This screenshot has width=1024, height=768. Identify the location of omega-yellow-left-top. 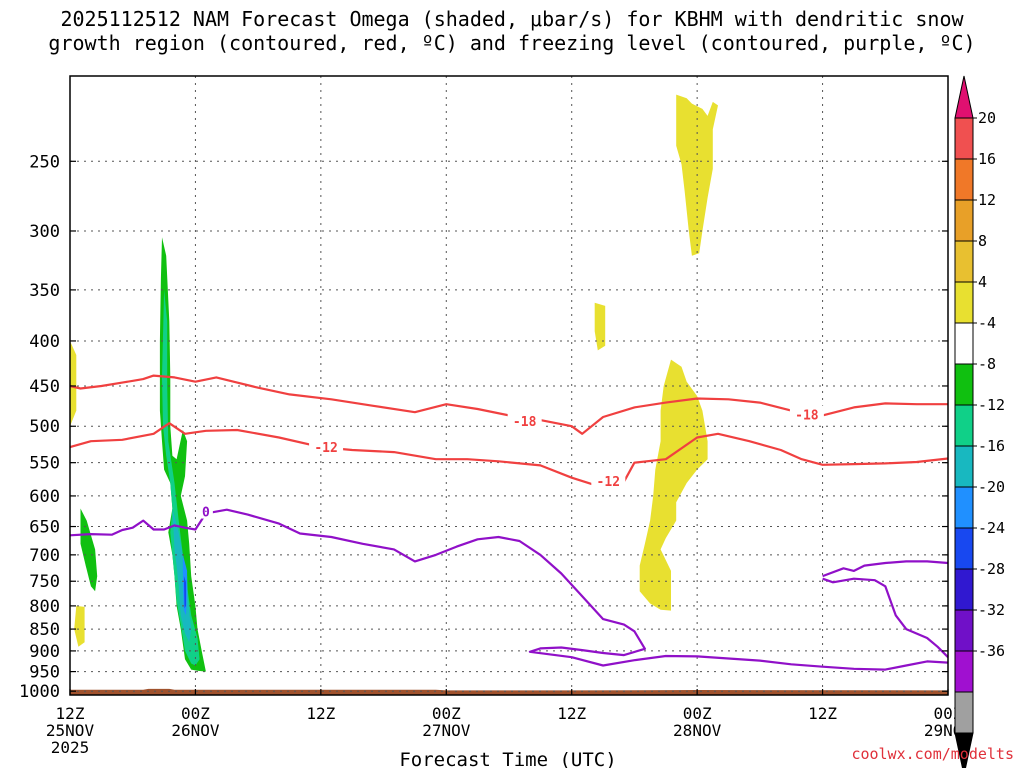
(73, 384).